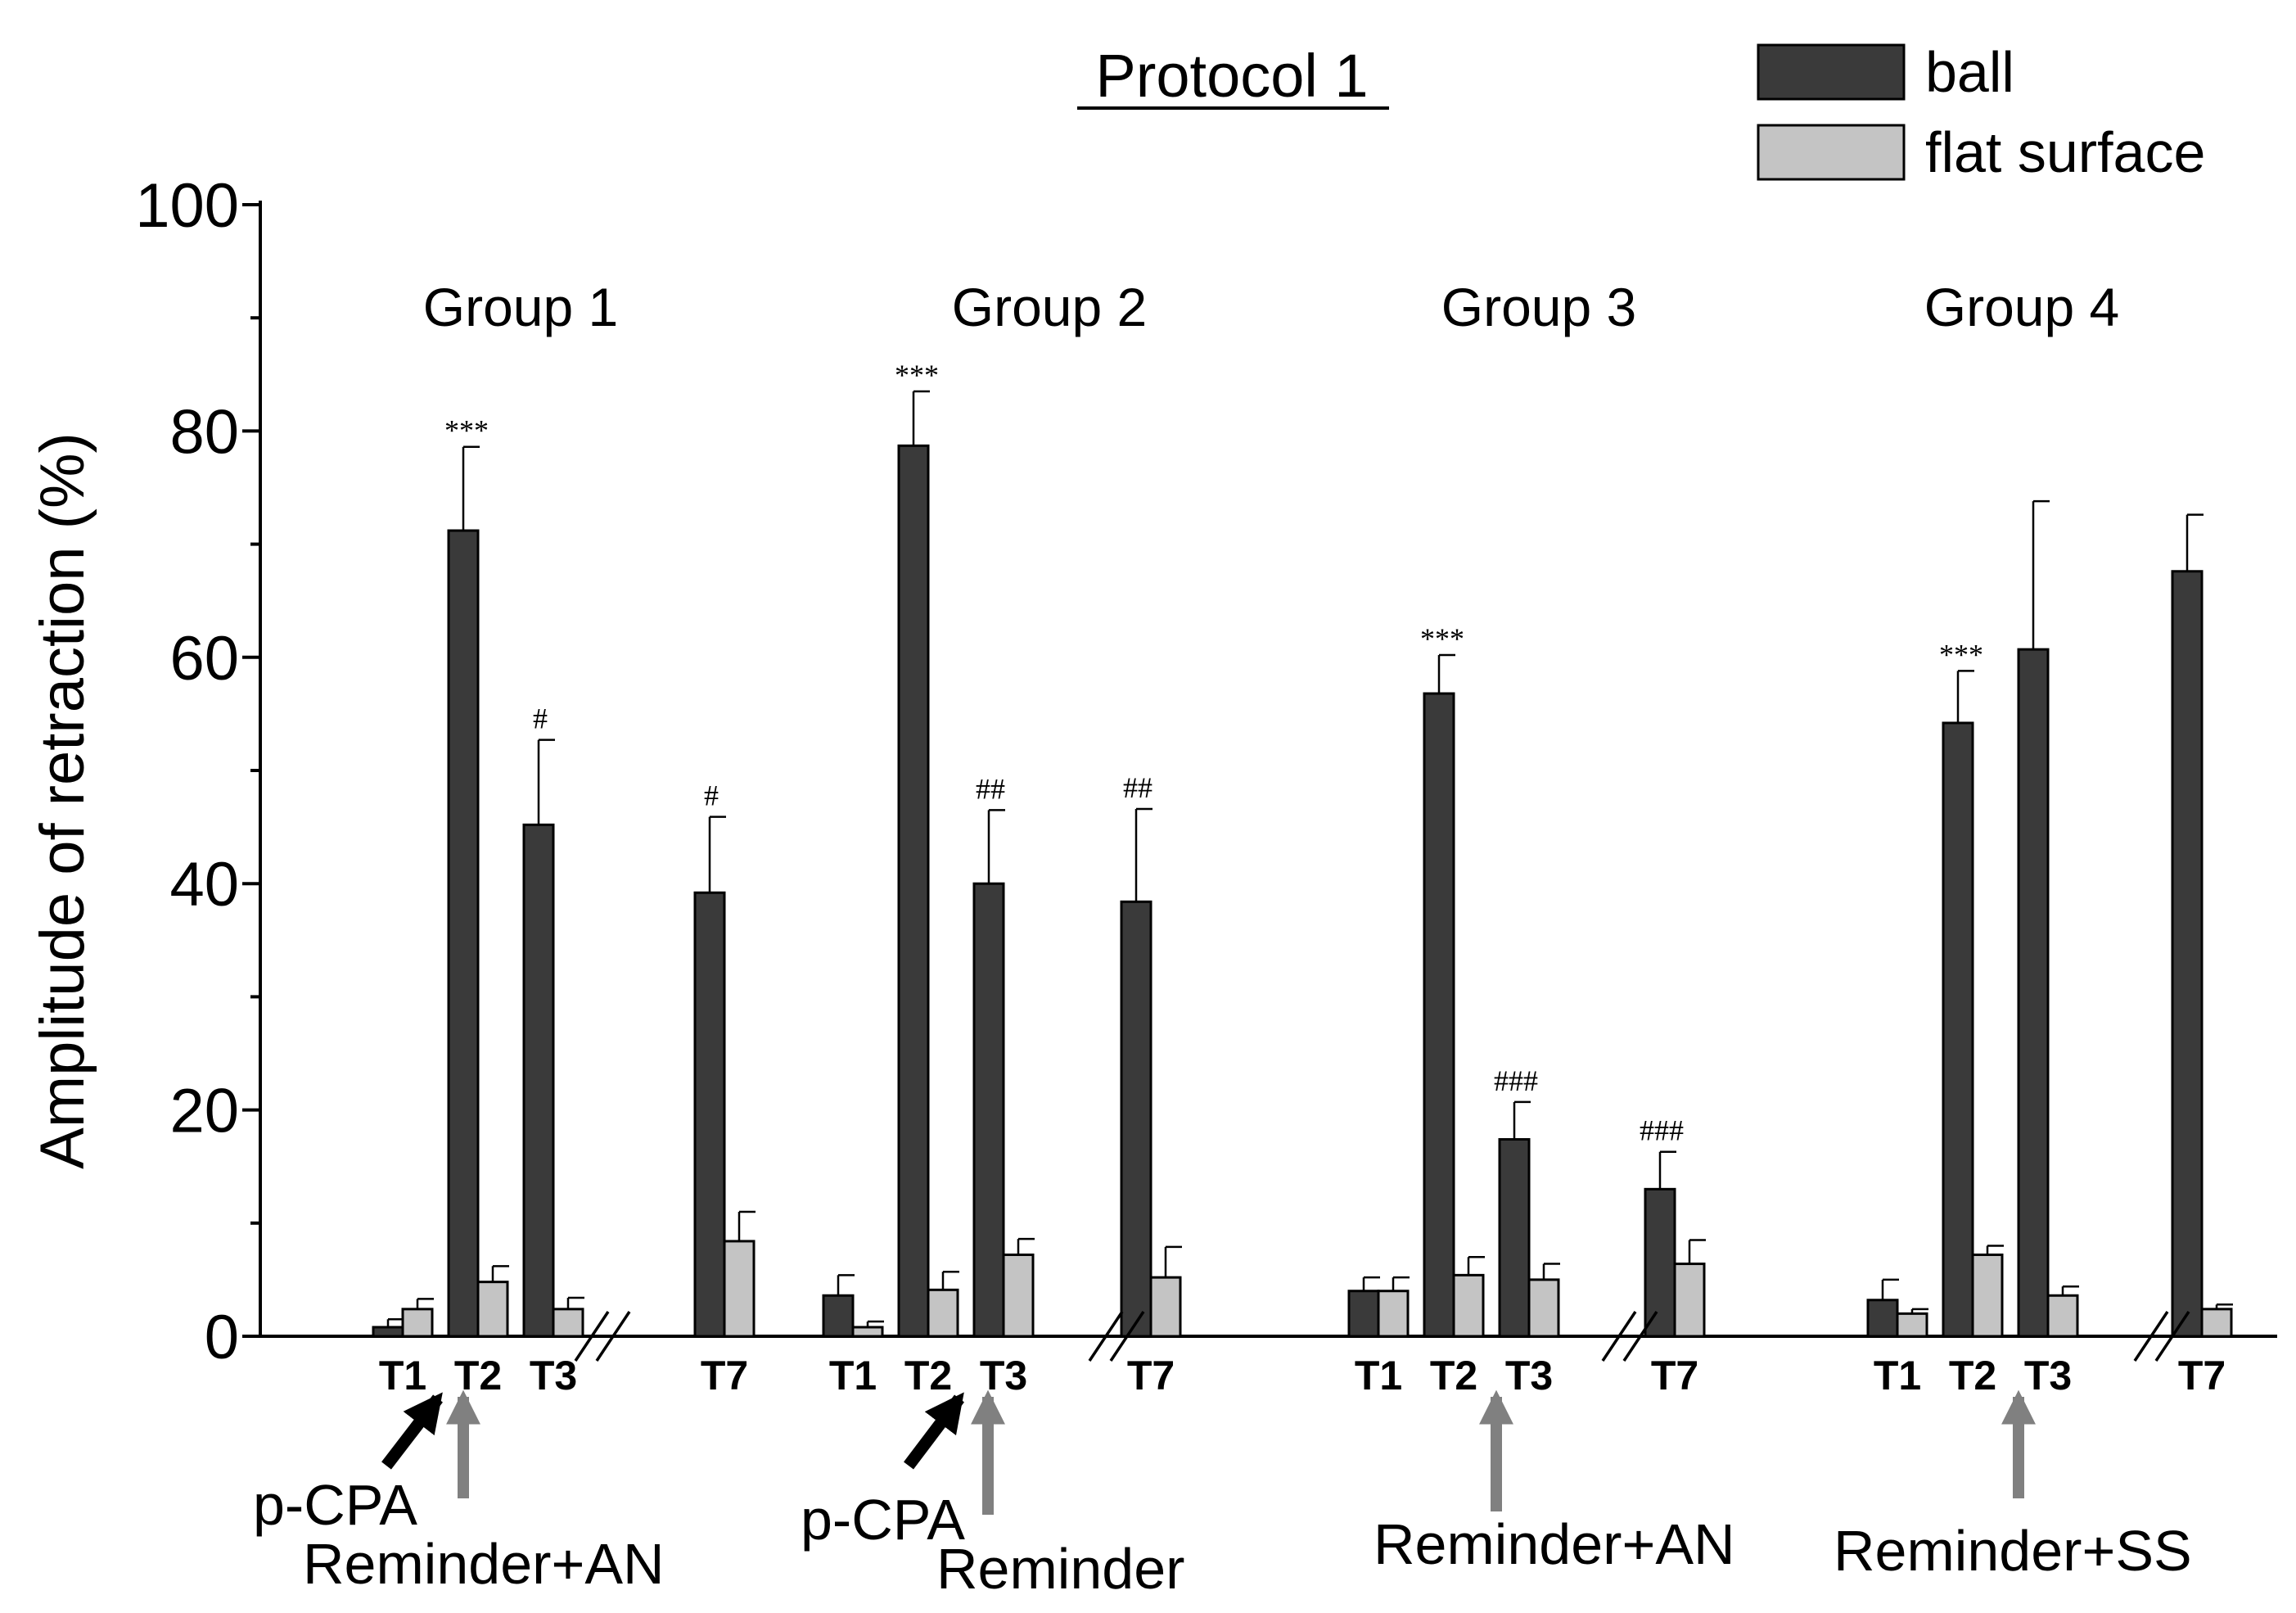 The height and width of the screenshot is (1613, 2296). What do you see at coordinates (222, 1337) in the screenshot?
I see `y-tick-label: 0` at bounding box center [222, 1337].